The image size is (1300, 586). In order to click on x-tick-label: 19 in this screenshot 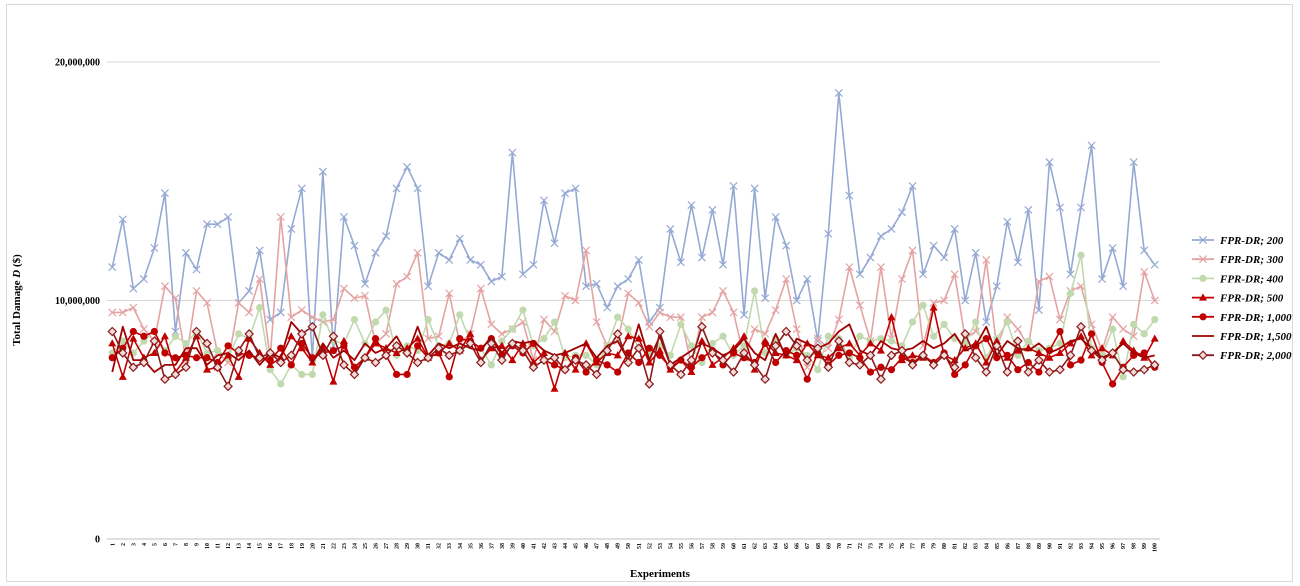, I will do `click(303, 546)`.